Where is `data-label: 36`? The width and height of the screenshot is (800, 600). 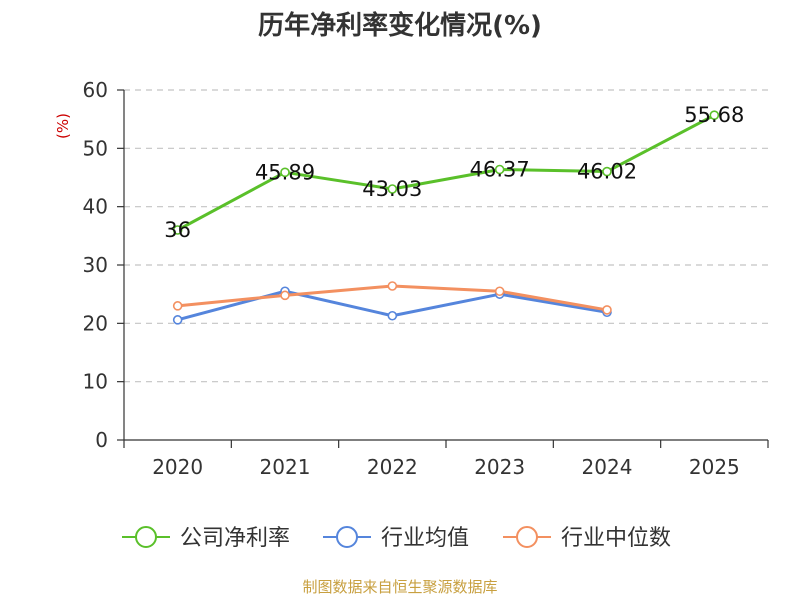
data-label: 36 is located at coordinates (177, 230).